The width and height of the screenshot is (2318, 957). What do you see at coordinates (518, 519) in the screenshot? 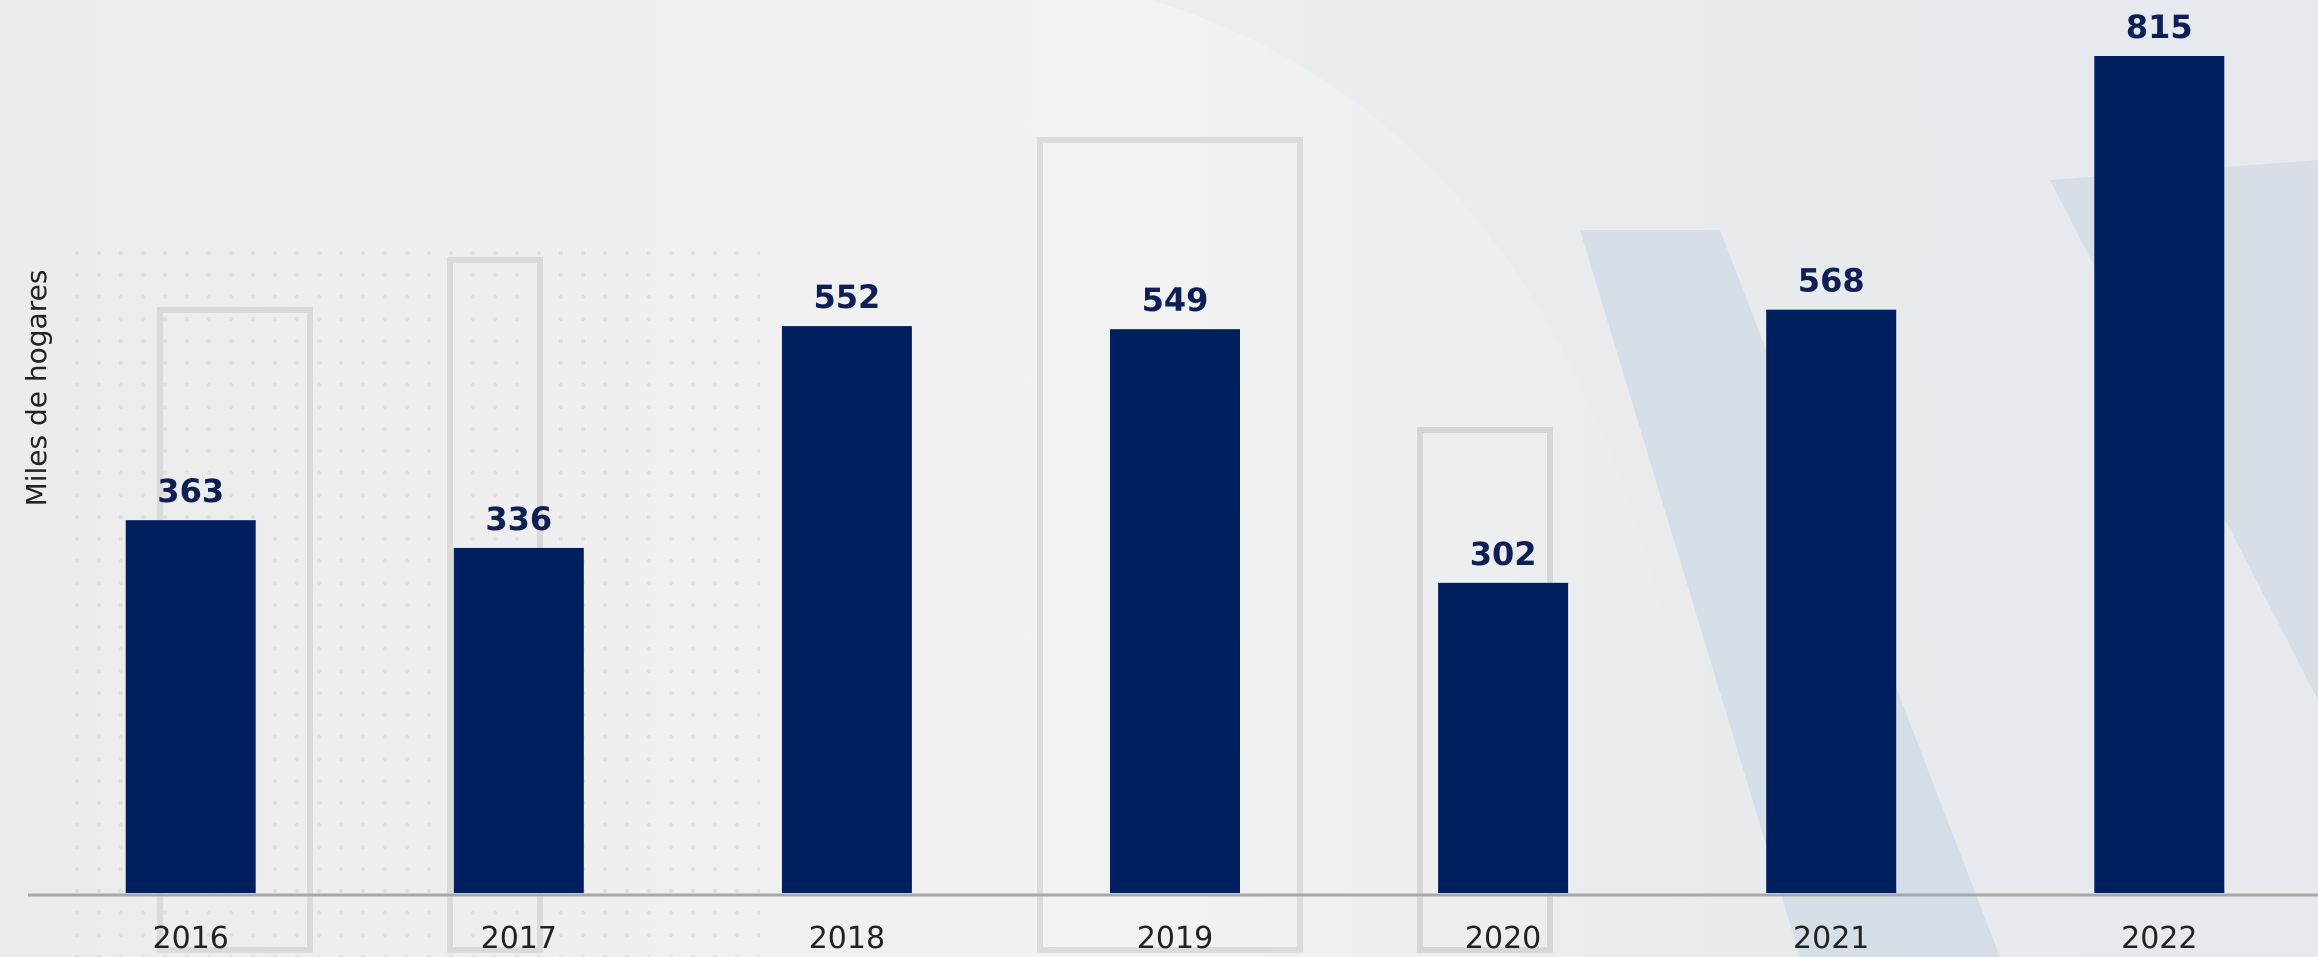
I see `value-label: 336` at bounding box center [518, 519].